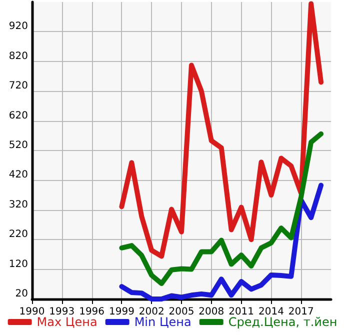 This screenshot has height=335, width=345. I want to click on legend-label: Сред.Цена, т.йен, so click(283, 322).